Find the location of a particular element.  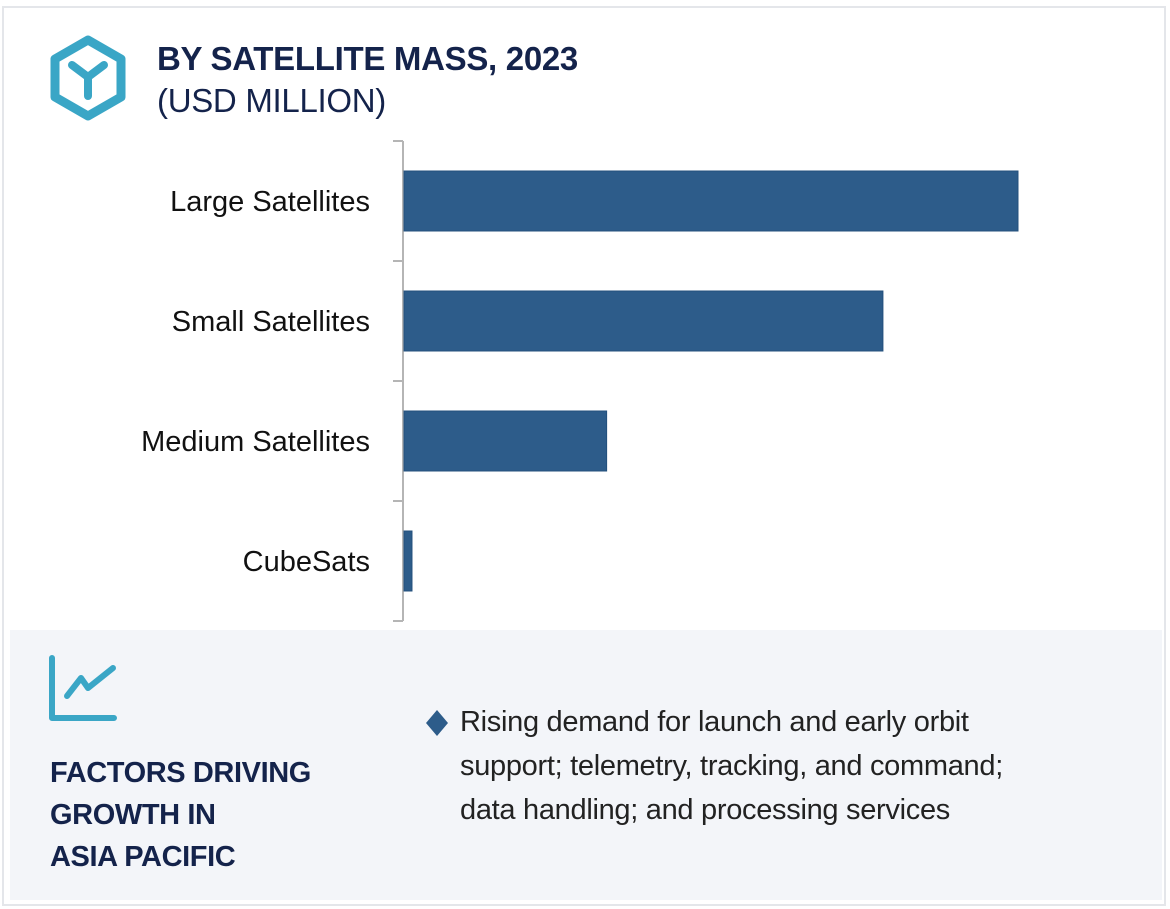

category-label: Medium Satellites is located at coordinates (255, 442).